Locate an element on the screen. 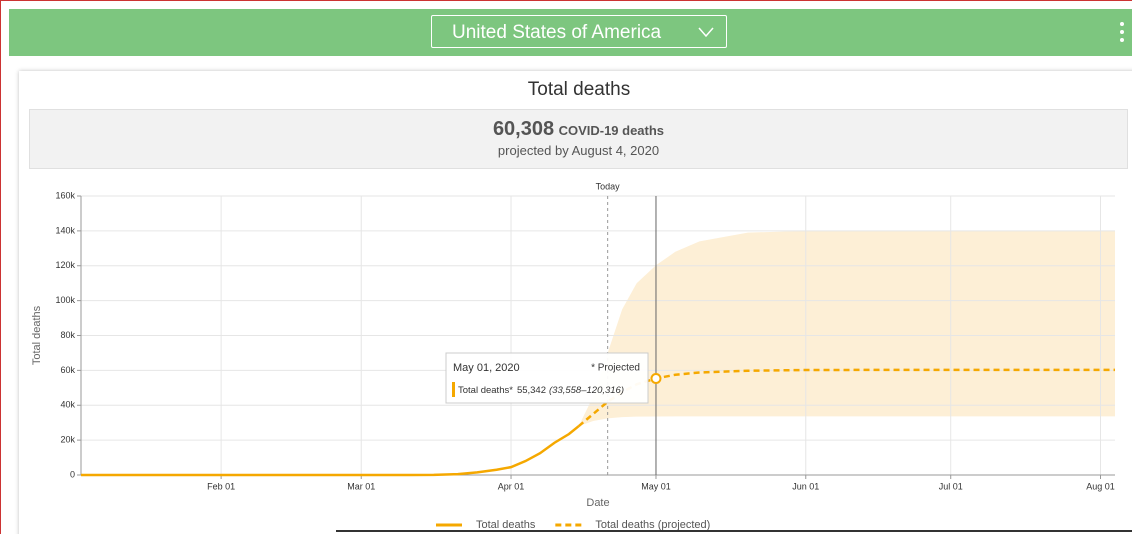 This screenshot has height=534, width=1132. dropdown-arrow is located at coordinates (706, 32).